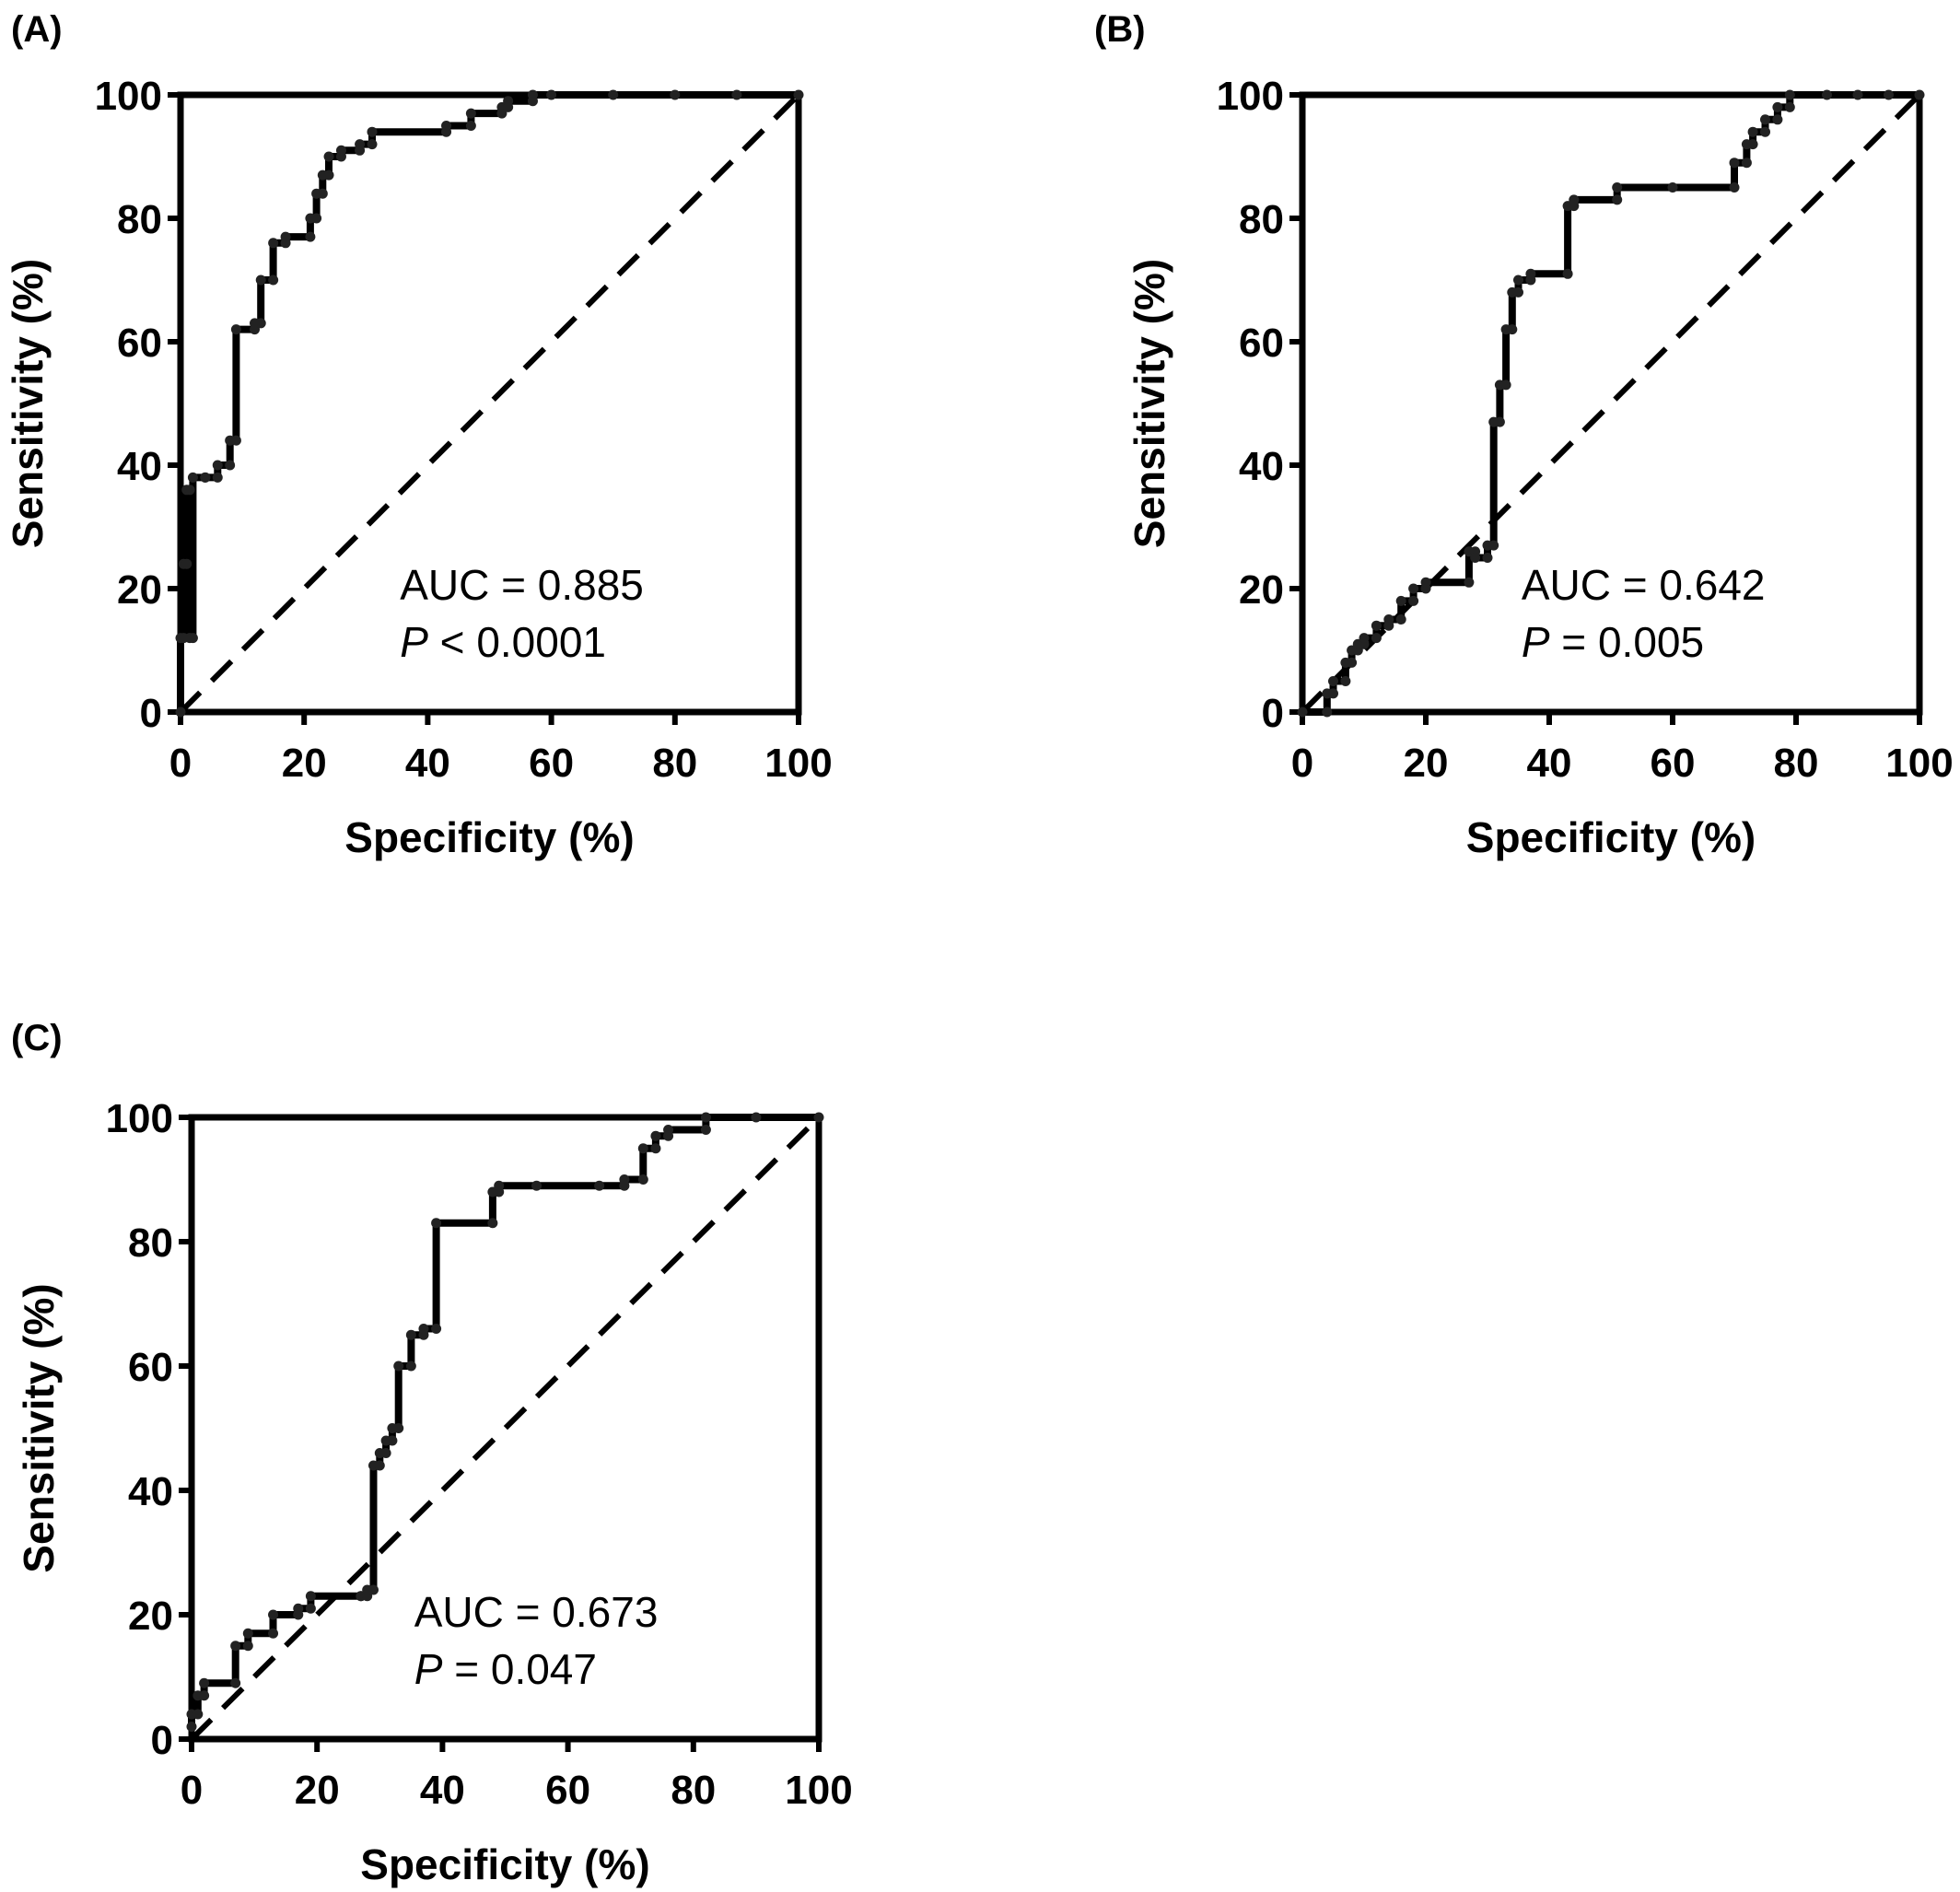 The width and height of the screenshot is (1960, 1892). I want to click on y-axis-title-b: Sensitivity (%), so click(1149, 403).